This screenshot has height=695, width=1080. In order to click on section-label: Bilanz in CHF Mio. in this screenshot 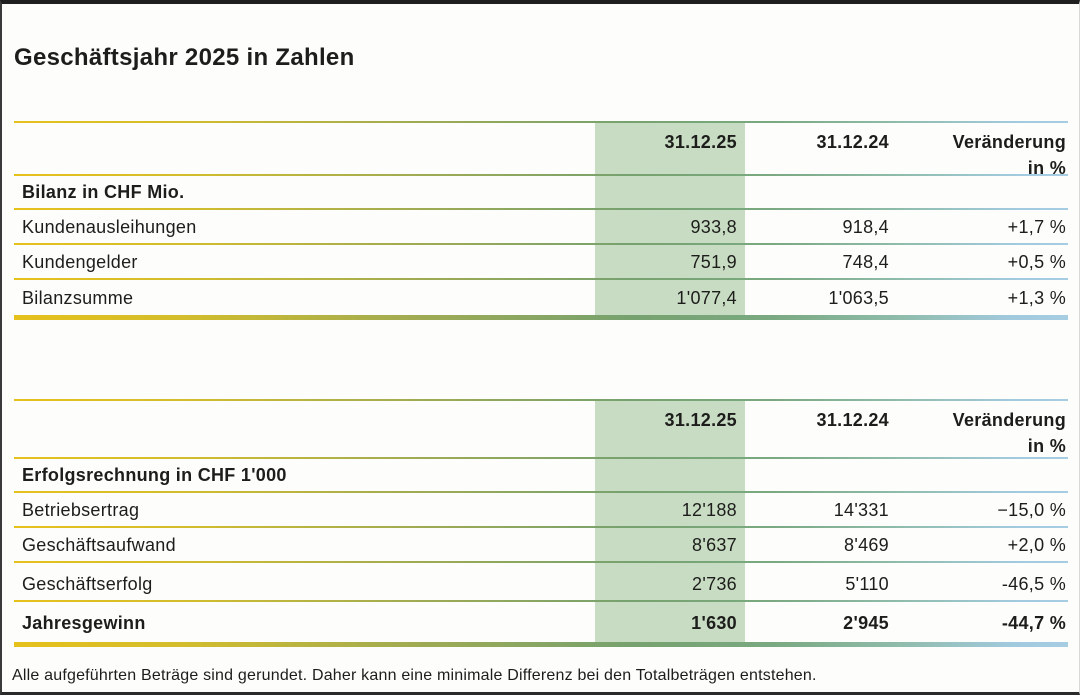, I will do `click(103, 192)`.